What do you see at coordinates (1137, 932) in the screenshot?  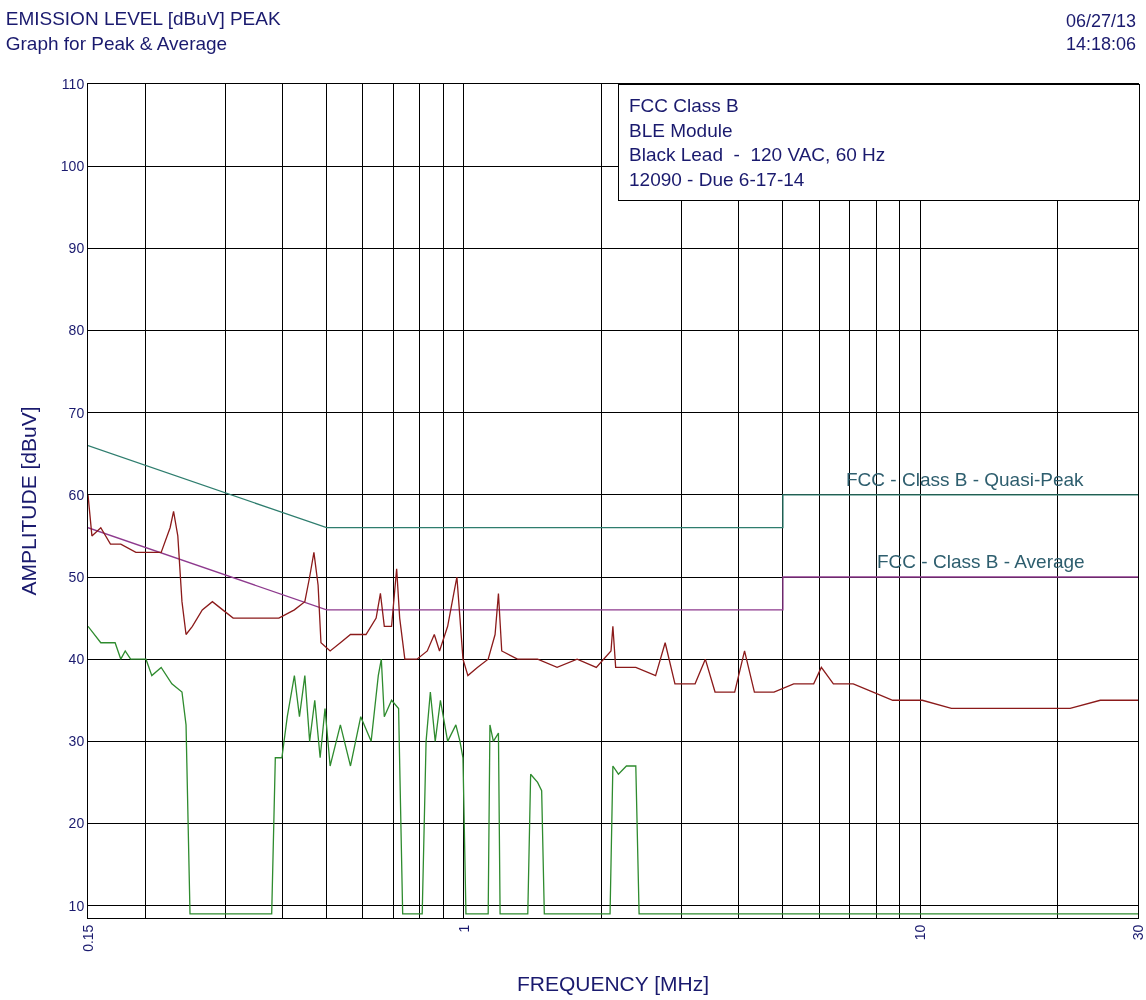 I see `x-tick-label: 30` at bounding box center [1137, 932].